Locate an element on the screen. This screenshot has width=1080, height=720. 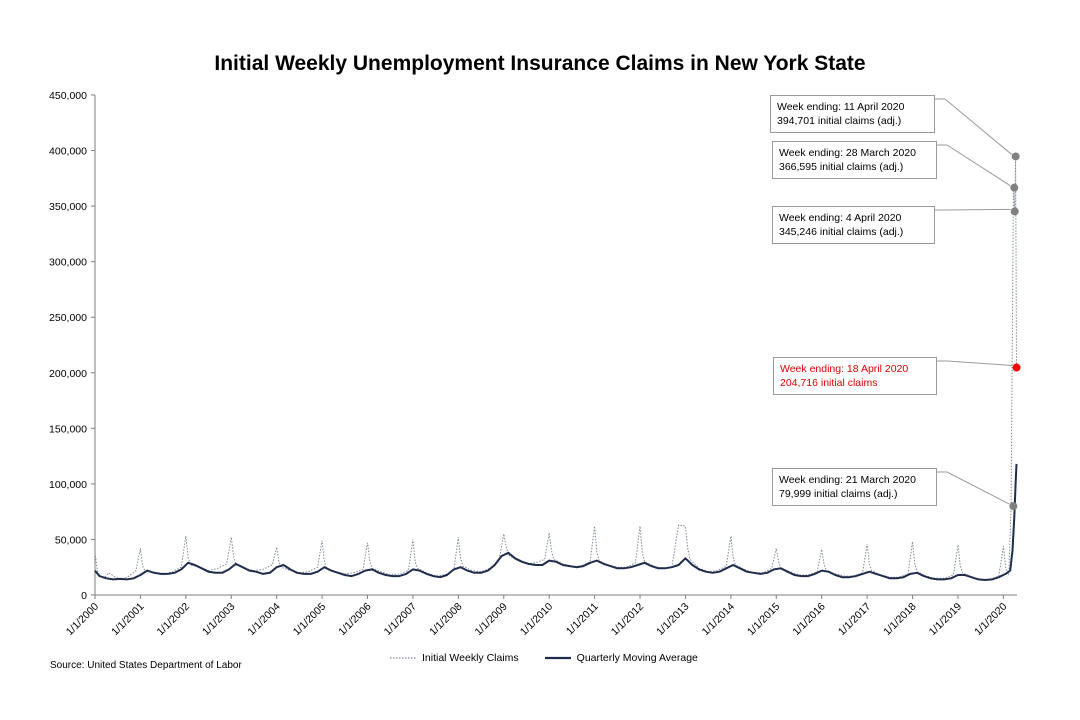
y-tick-label: 0 is located at coordinates (84, 596).